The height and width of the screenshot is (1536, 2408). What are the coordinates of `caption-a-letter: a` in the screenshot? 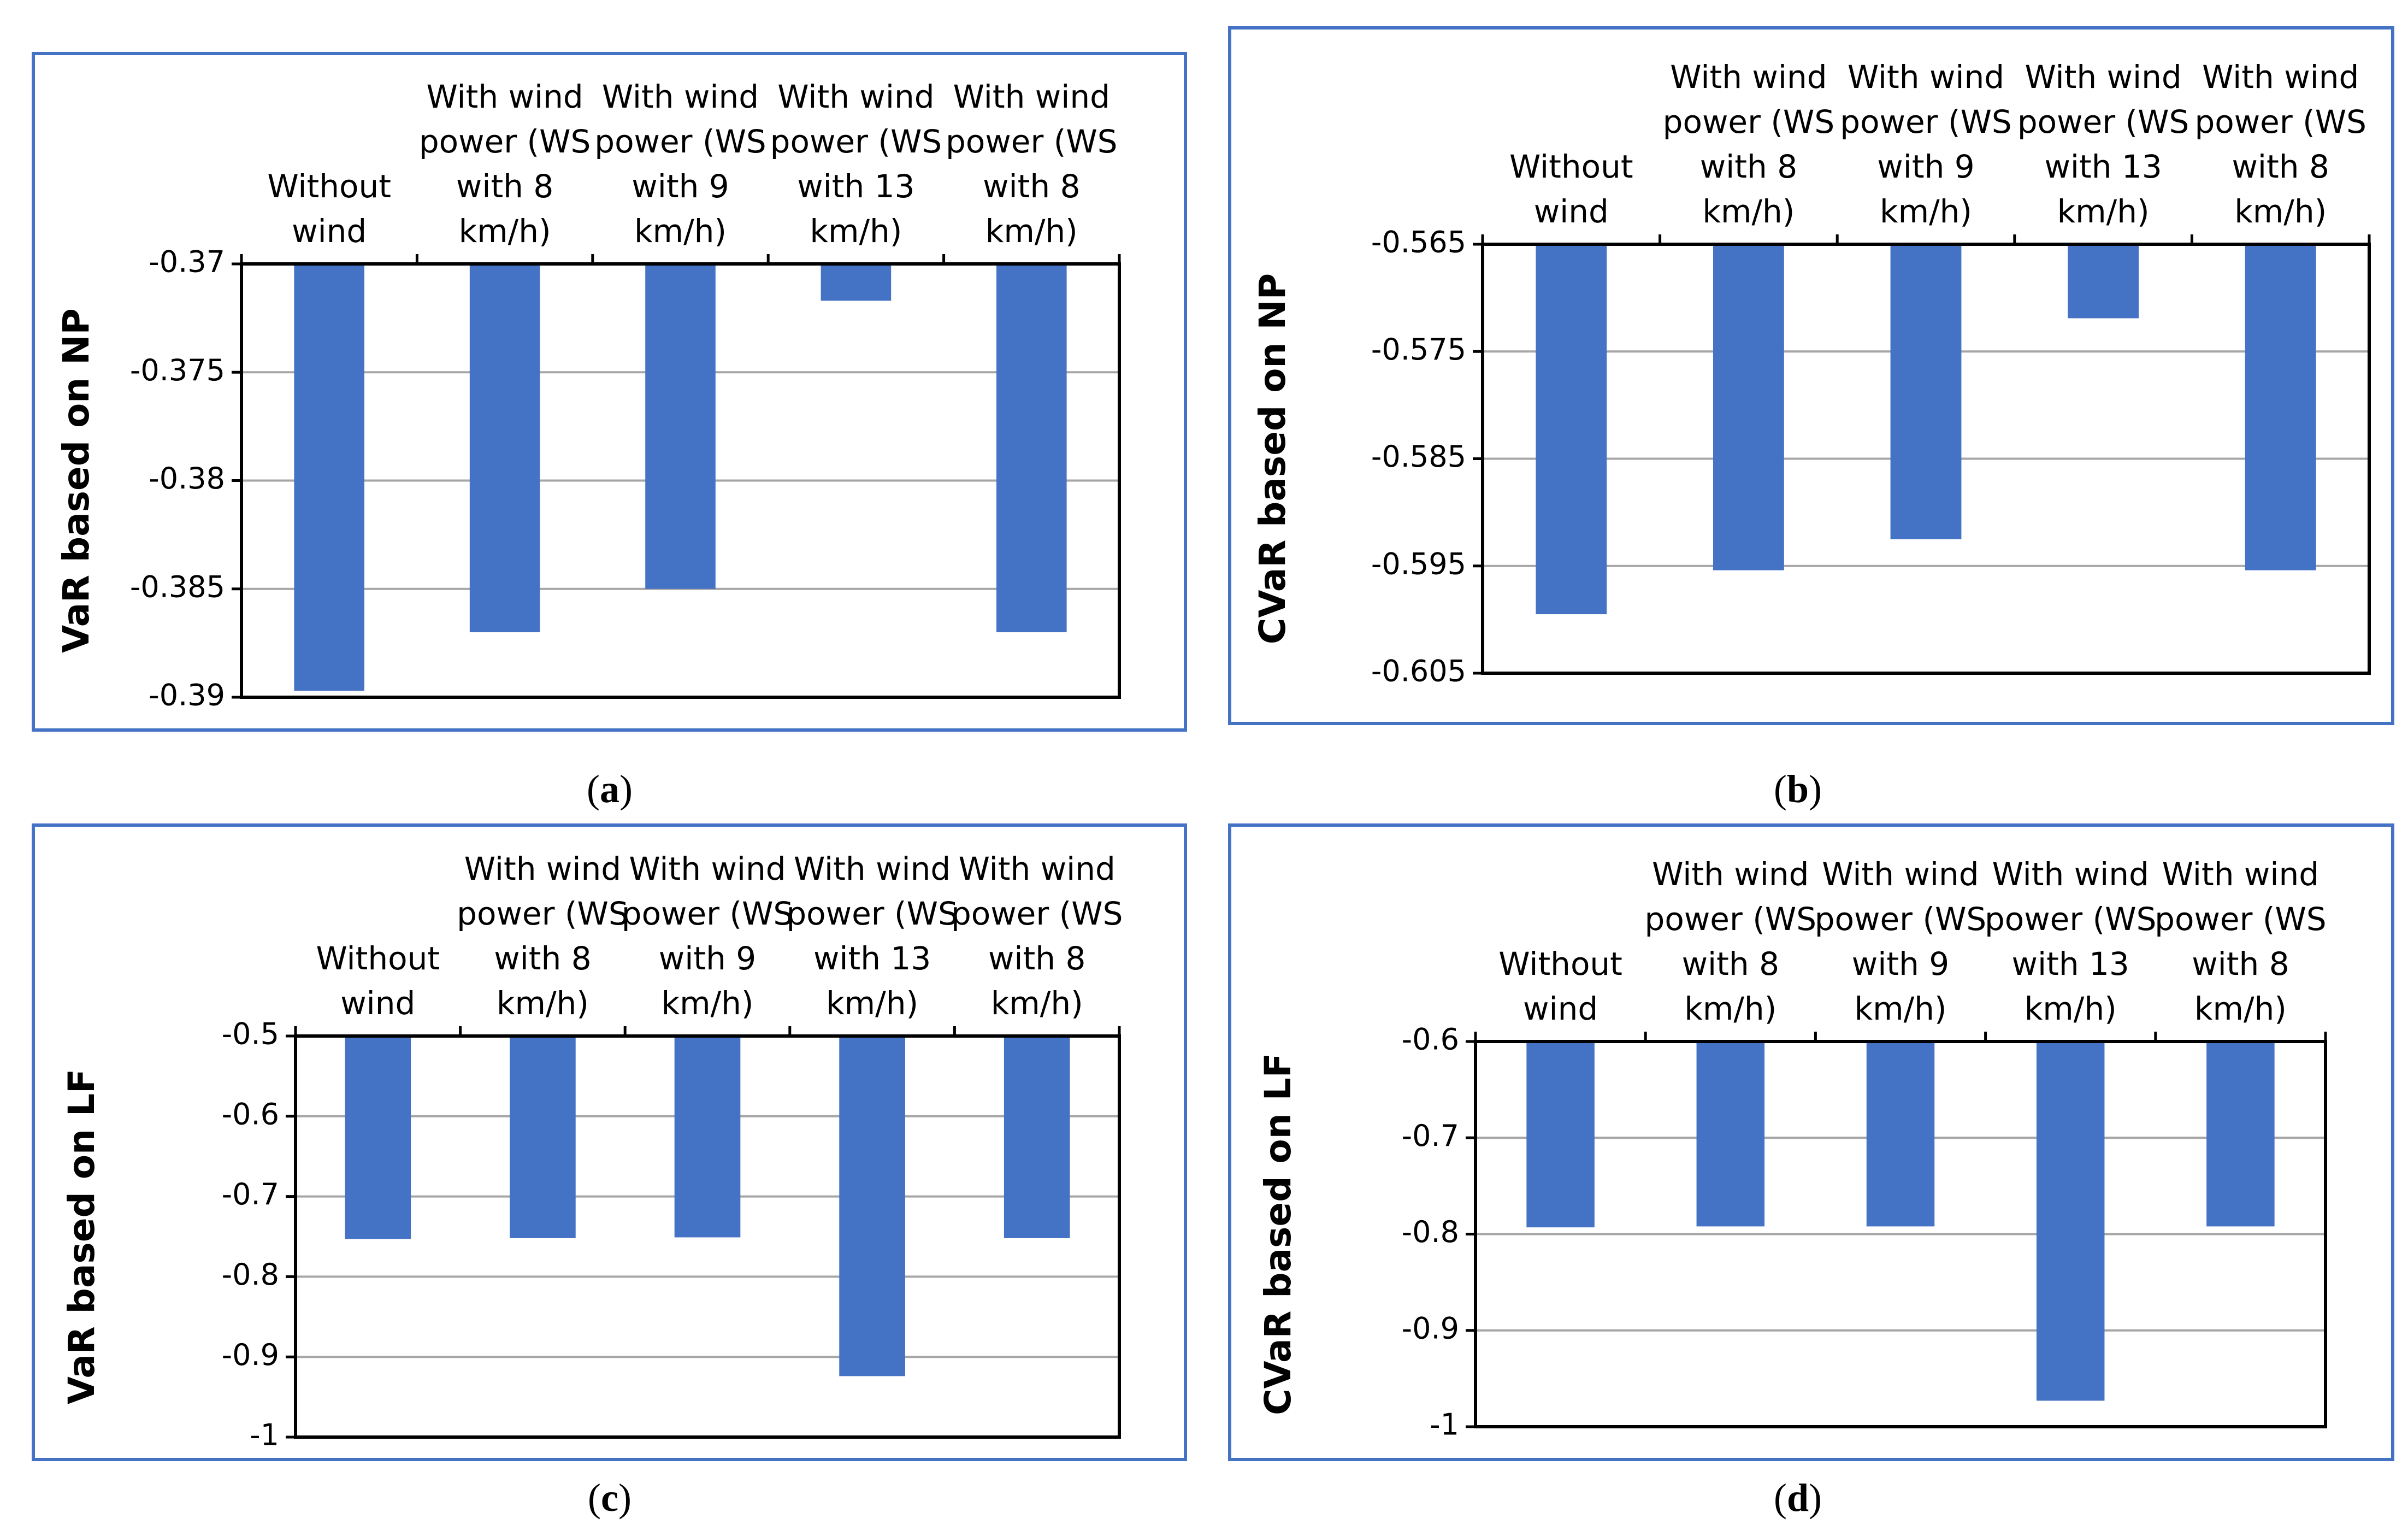 It's located at (609, 789).